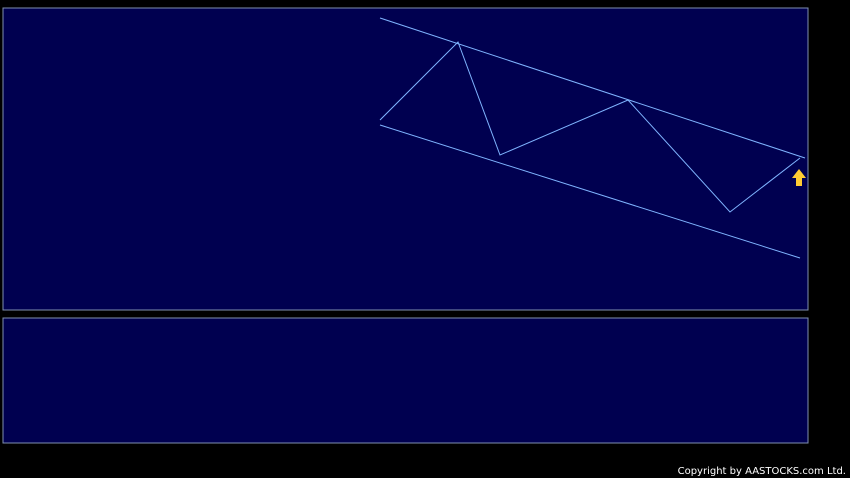 This screenshot has height=478, width=850. I want to click on arrow-icon, so click(799, 177).